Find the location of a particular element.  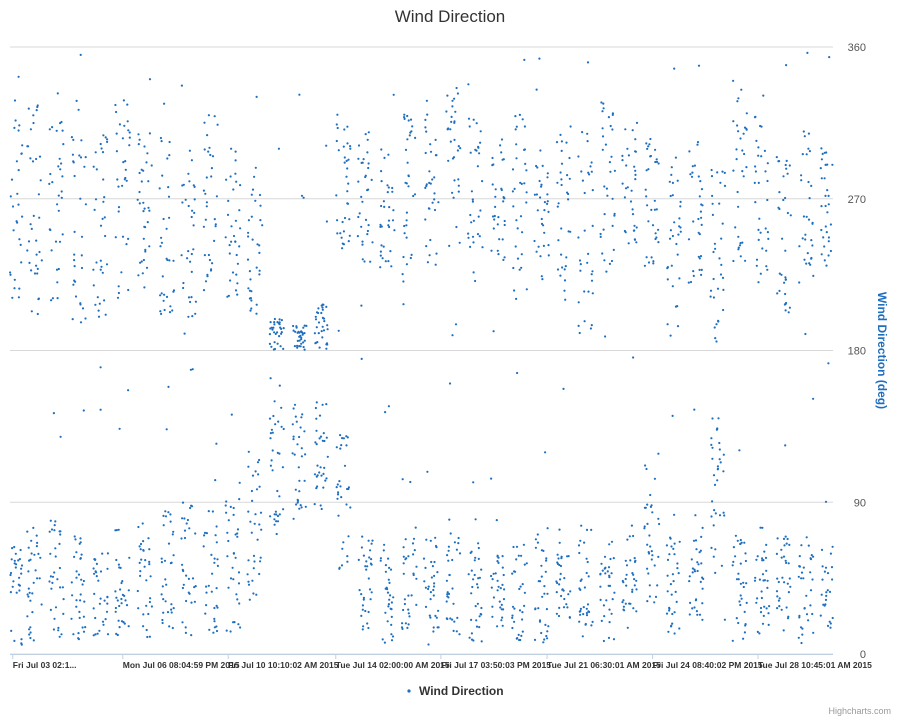

credits-link: Highcharts.com is located at coordinates (859, 711).